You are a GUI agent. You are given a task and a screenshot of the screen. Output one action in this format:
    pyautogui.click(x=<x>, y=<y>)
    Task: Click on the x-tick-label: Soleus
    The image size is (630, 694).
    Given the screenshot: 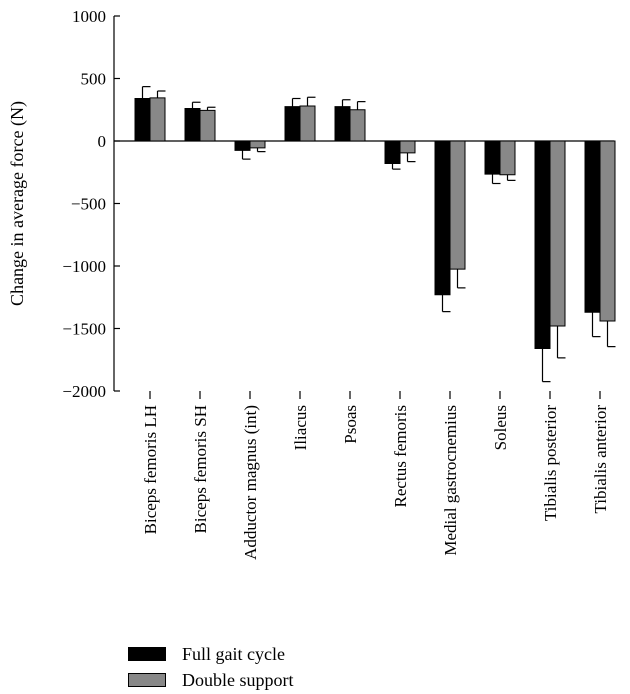 What is the action you would take?
    pyautogui.click(x=500, y=427)
    